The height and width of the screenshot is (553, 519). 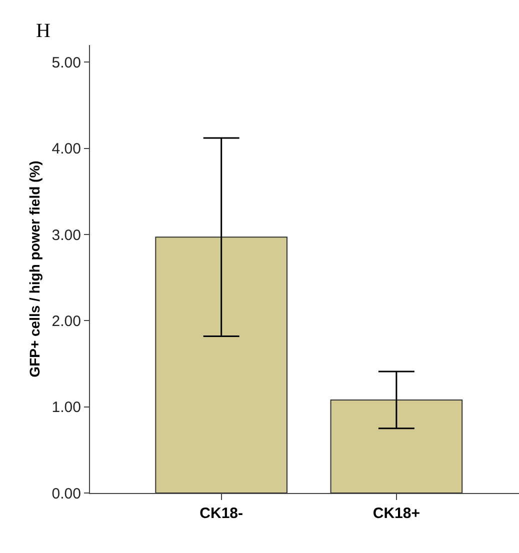 What do you see at coordinates (66, 149) in the screenshot?
I see `y-tick-label: 4.00` at bounding box center [66, 149].